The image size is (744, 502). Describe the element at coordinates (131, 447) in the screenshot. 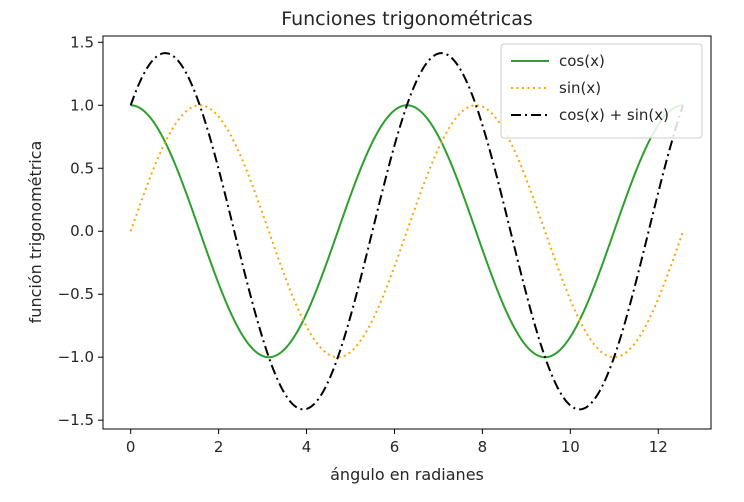

I see `x-tick-label: 0` at that location.